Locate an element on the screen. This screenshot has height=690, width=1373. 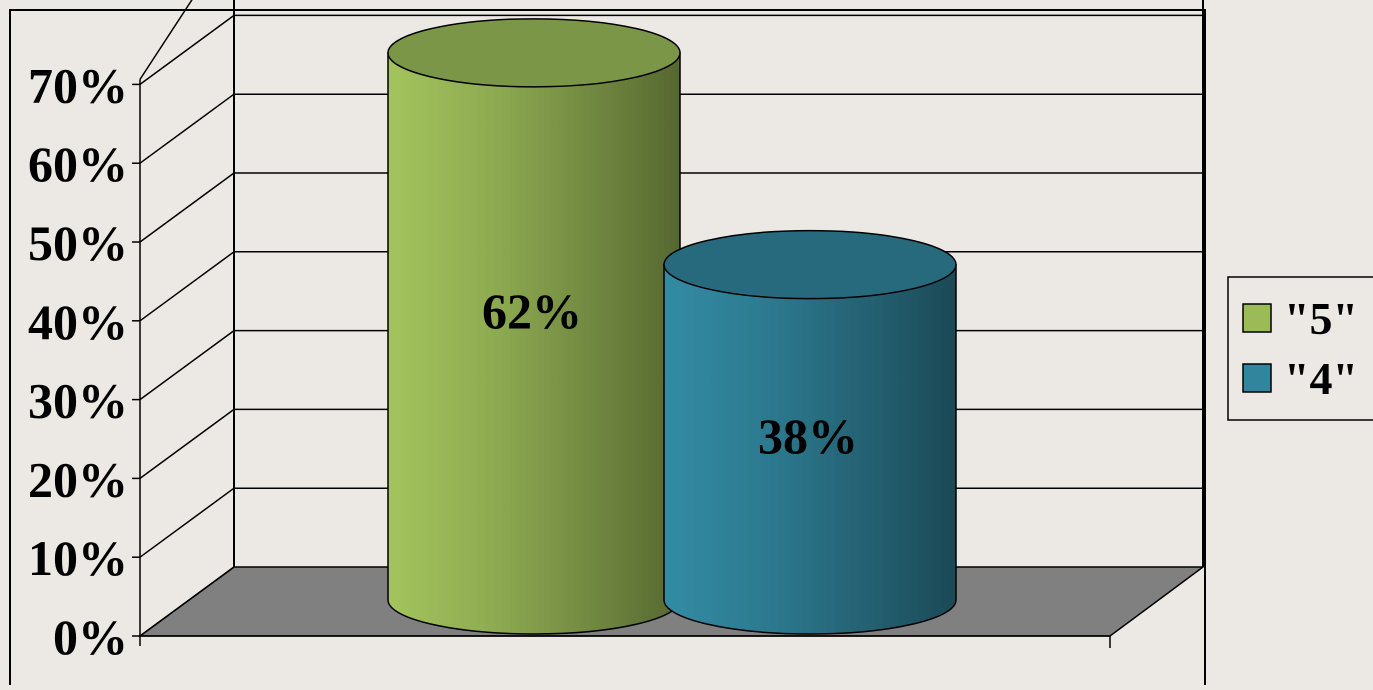
y-tick-label: 30% is located at coordinates (78, 401).